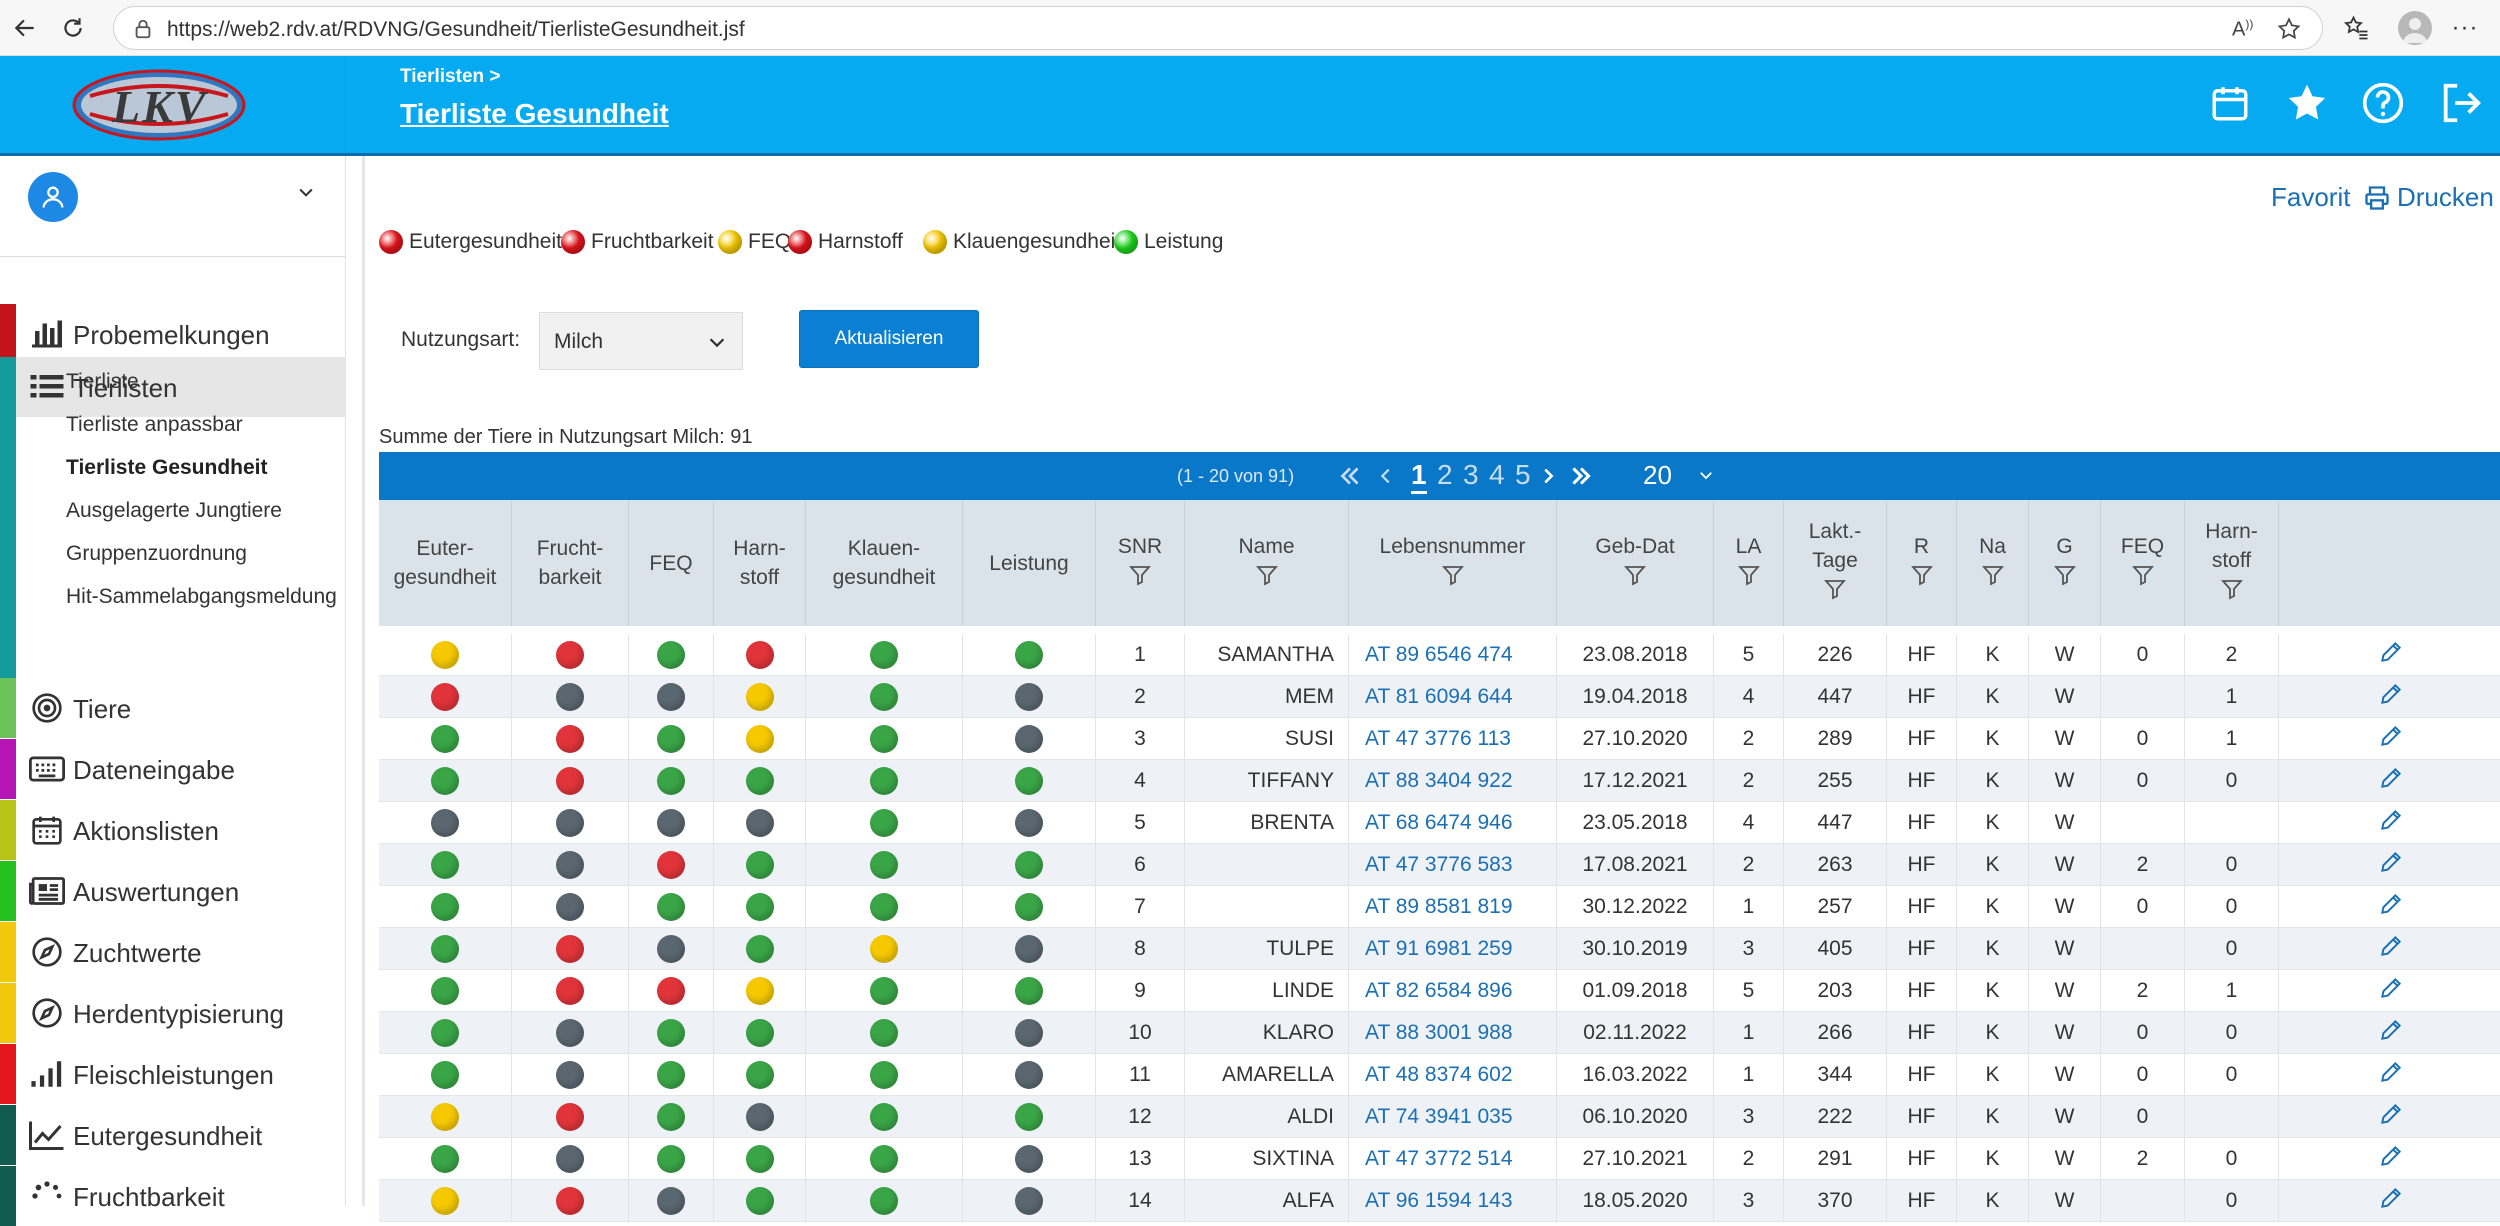 The width and height of the screenshot is (2500, 1226). What do you see at coordinates (173, 708) in the screenshot?
I see `sidebar-item-tiere: Tiere` at bounding box center [173, 708].